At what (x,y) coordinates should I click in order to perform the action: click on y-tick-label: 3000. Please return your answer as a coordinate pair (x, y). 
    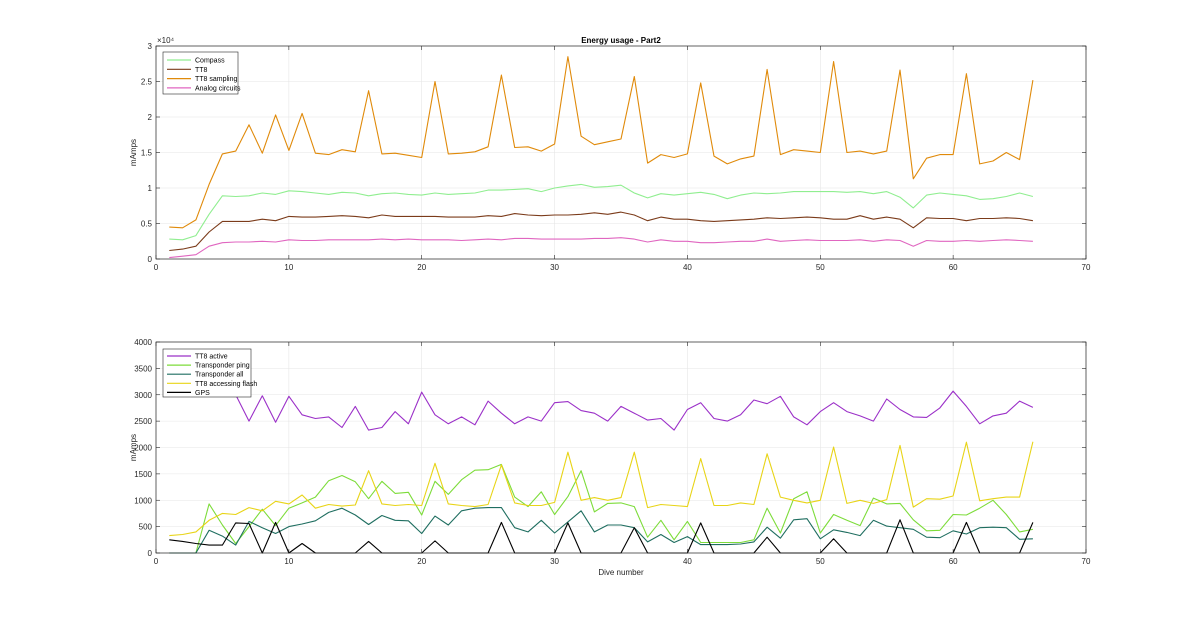
    Looking at the image, I should click on (143, 395).